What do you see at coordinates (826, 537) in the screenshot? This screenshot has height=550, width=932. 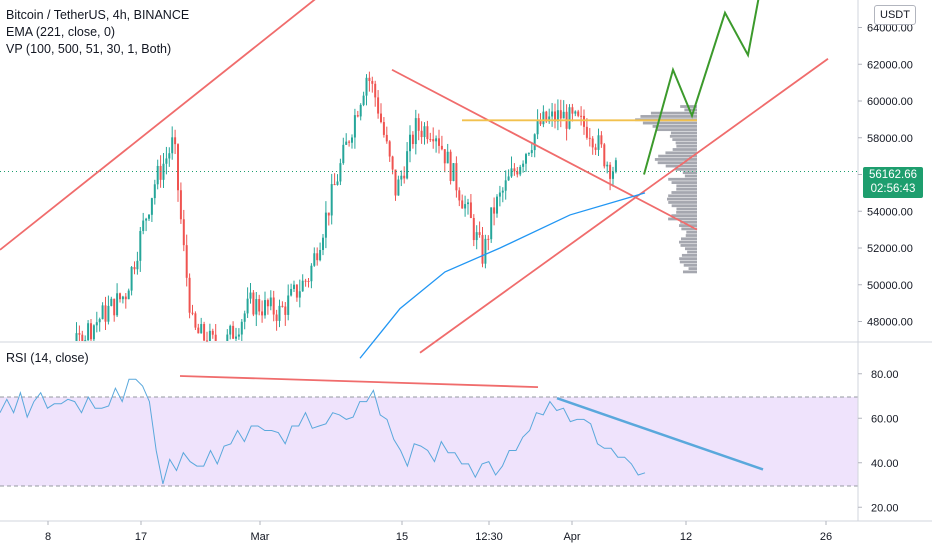 I see `time-tick-label: 26` at bounding box center [826, 537].